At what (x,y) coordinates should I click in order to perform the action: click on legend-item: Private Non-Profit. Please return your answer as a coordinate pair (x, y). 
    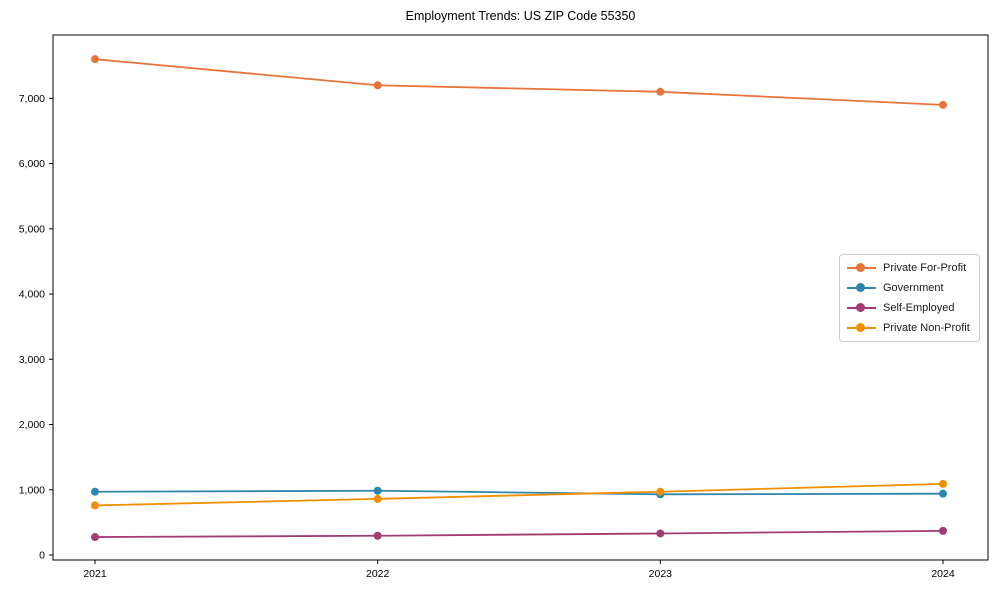
    Looking at the image, I should click on (910, 328).